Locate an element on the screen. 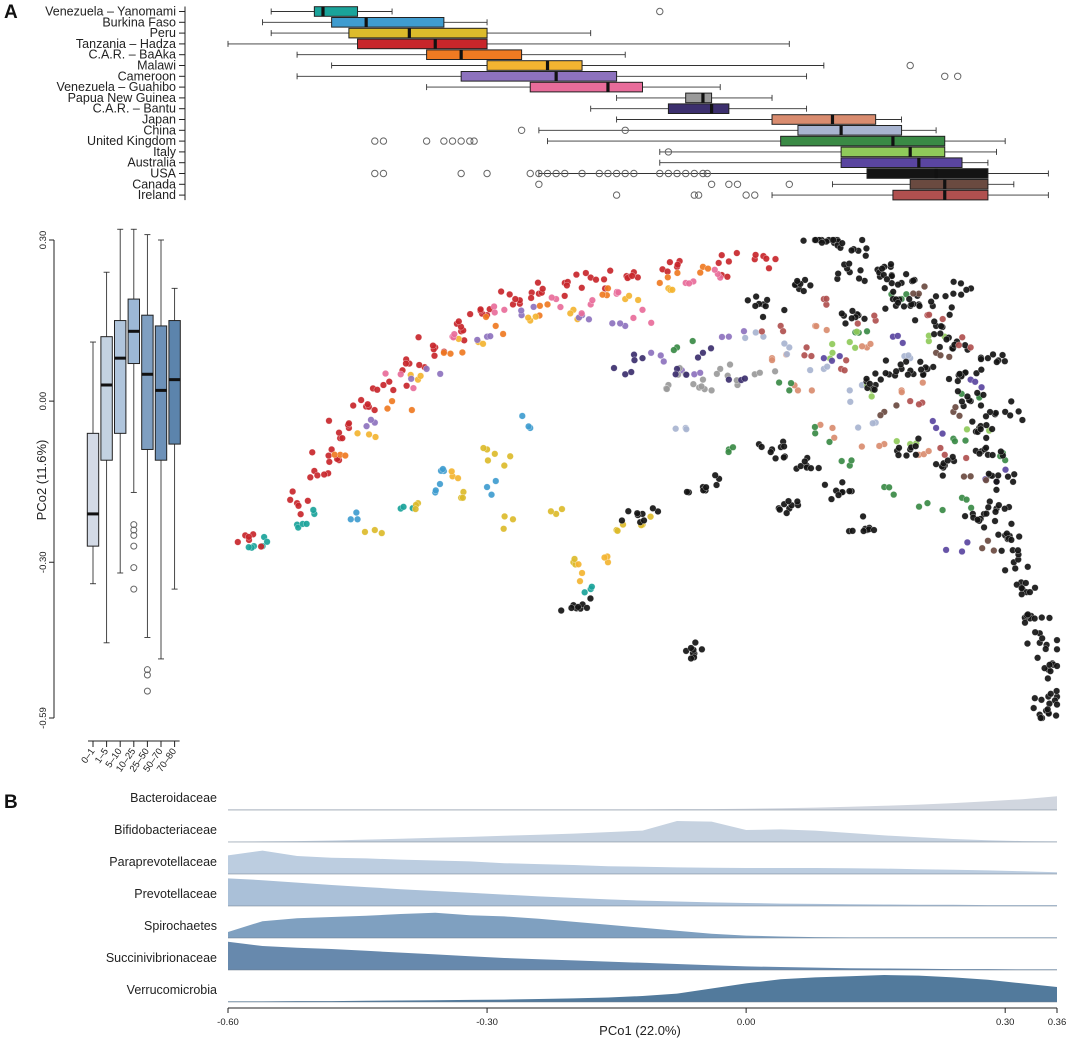 This screenshot has height=1041, width=1080. profile-area-paraprevotellaceae is located at coordinates (642, 862).